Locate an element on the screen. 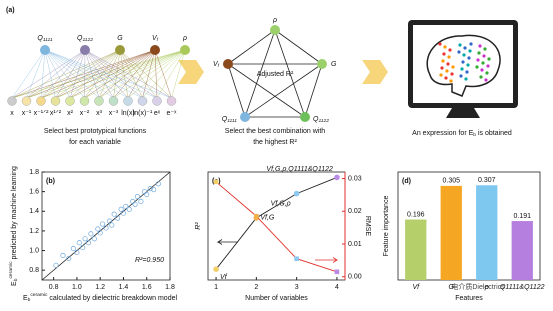 The width and height of the screenshot is (553, 311). text-part: 1122 is located at coordinates (87, 40).